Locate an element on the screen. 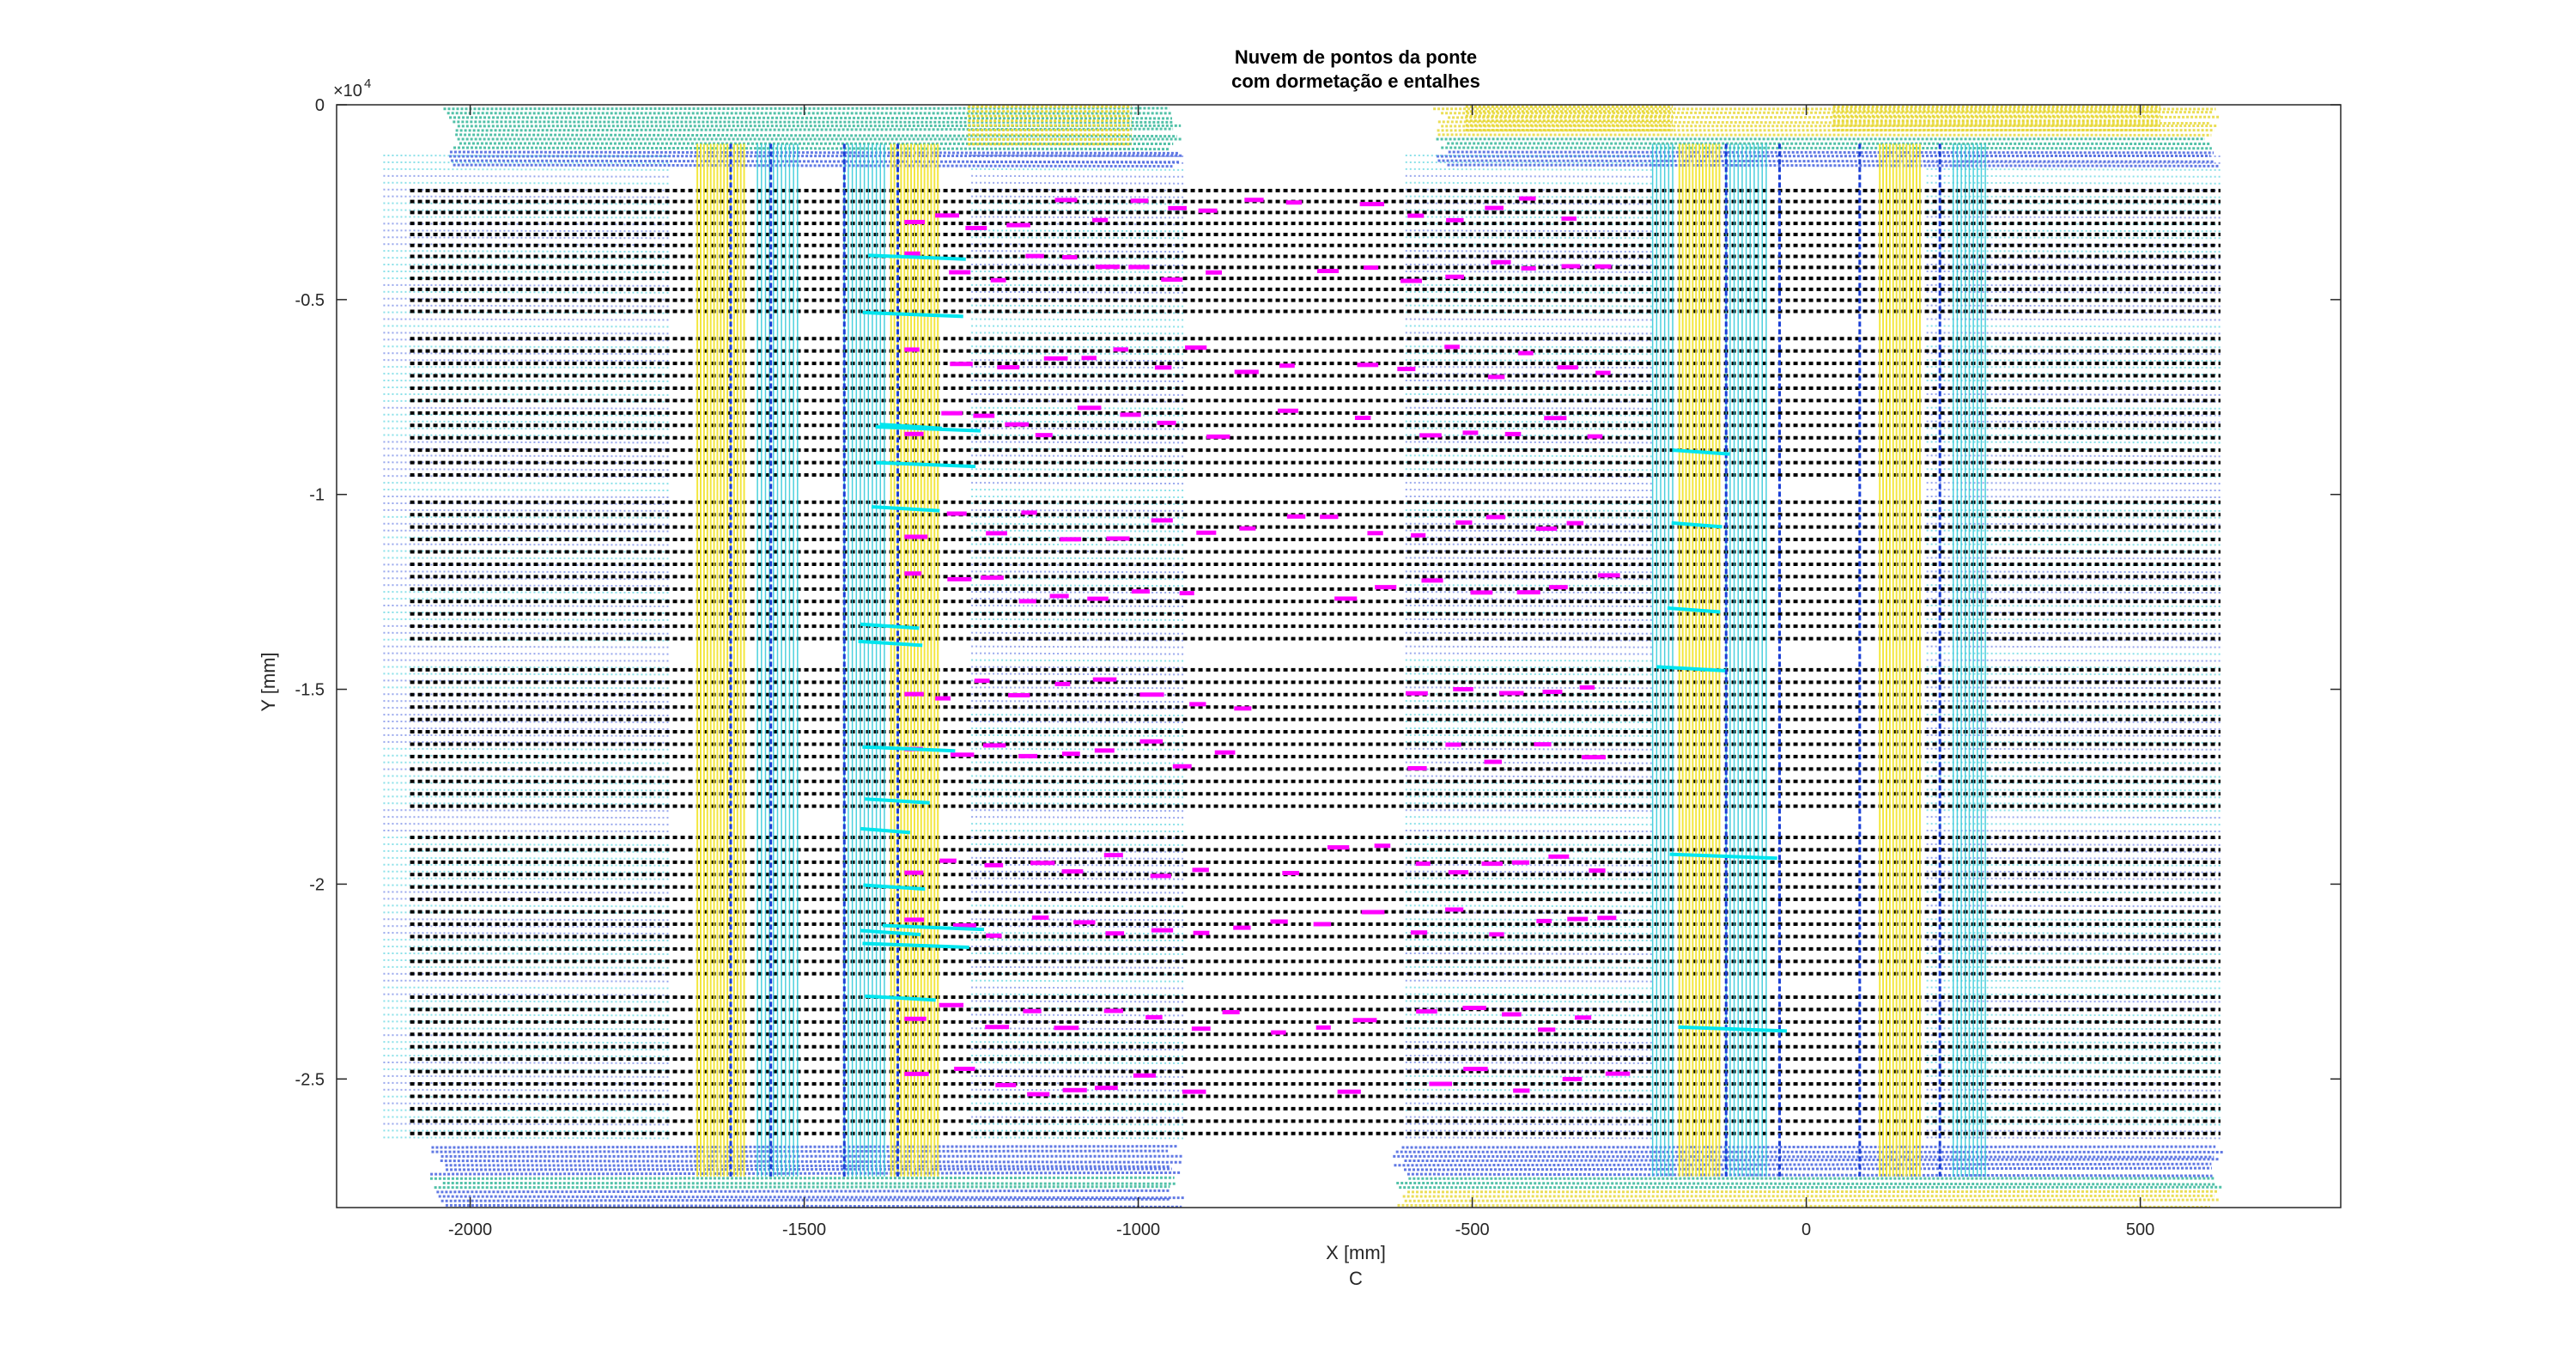 This screenshot has height=1351, width=2576. x-tick-label: 0 is located at coordinates (1806, 1229).